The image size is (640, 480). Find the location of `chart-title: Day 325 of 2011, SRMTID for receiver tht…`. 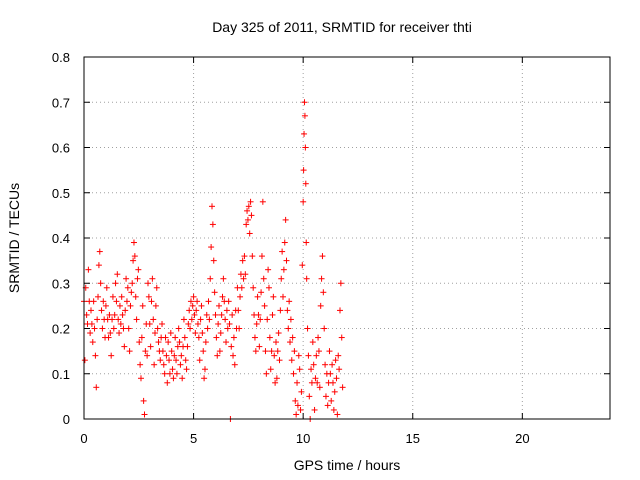

chart-title: Day 325 of 2011, SRMTID for receiver tht… is located at coordinates (342, 27).